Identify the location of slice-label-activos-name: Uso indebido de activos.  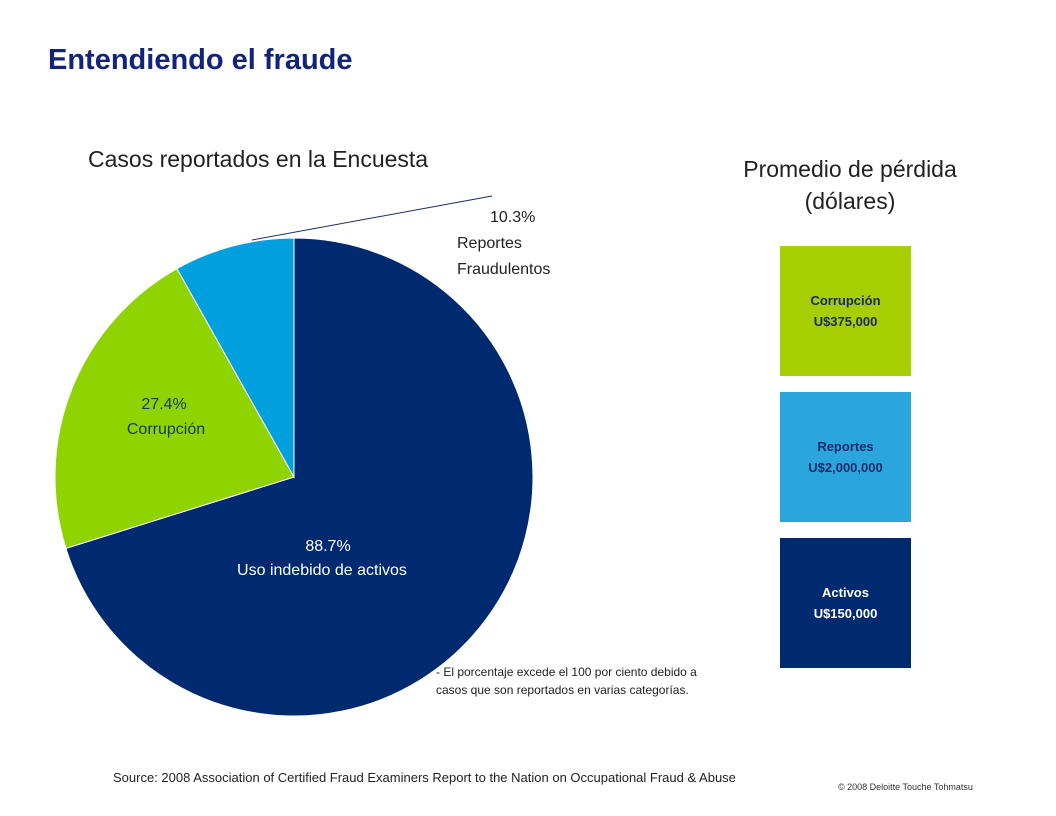
(322, 570).